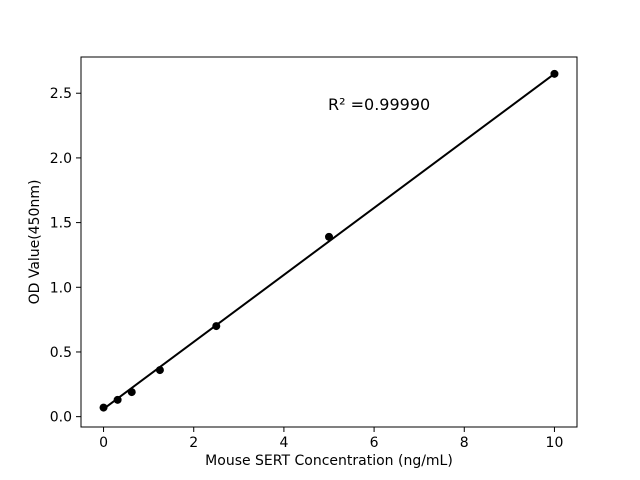 This screenshot has width=640, height=480. What do you see at coordinates (329, 461) in the screenshot?
I see `x-axis-label: Mouse SERT Concentration (ng/mL)` at bounding box center [329, 461].